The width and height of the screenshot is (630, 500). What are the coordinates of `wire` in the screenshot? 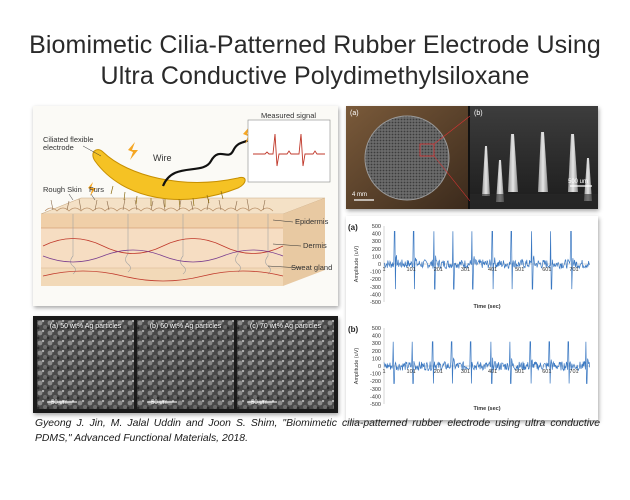 It's located at (208, 160).